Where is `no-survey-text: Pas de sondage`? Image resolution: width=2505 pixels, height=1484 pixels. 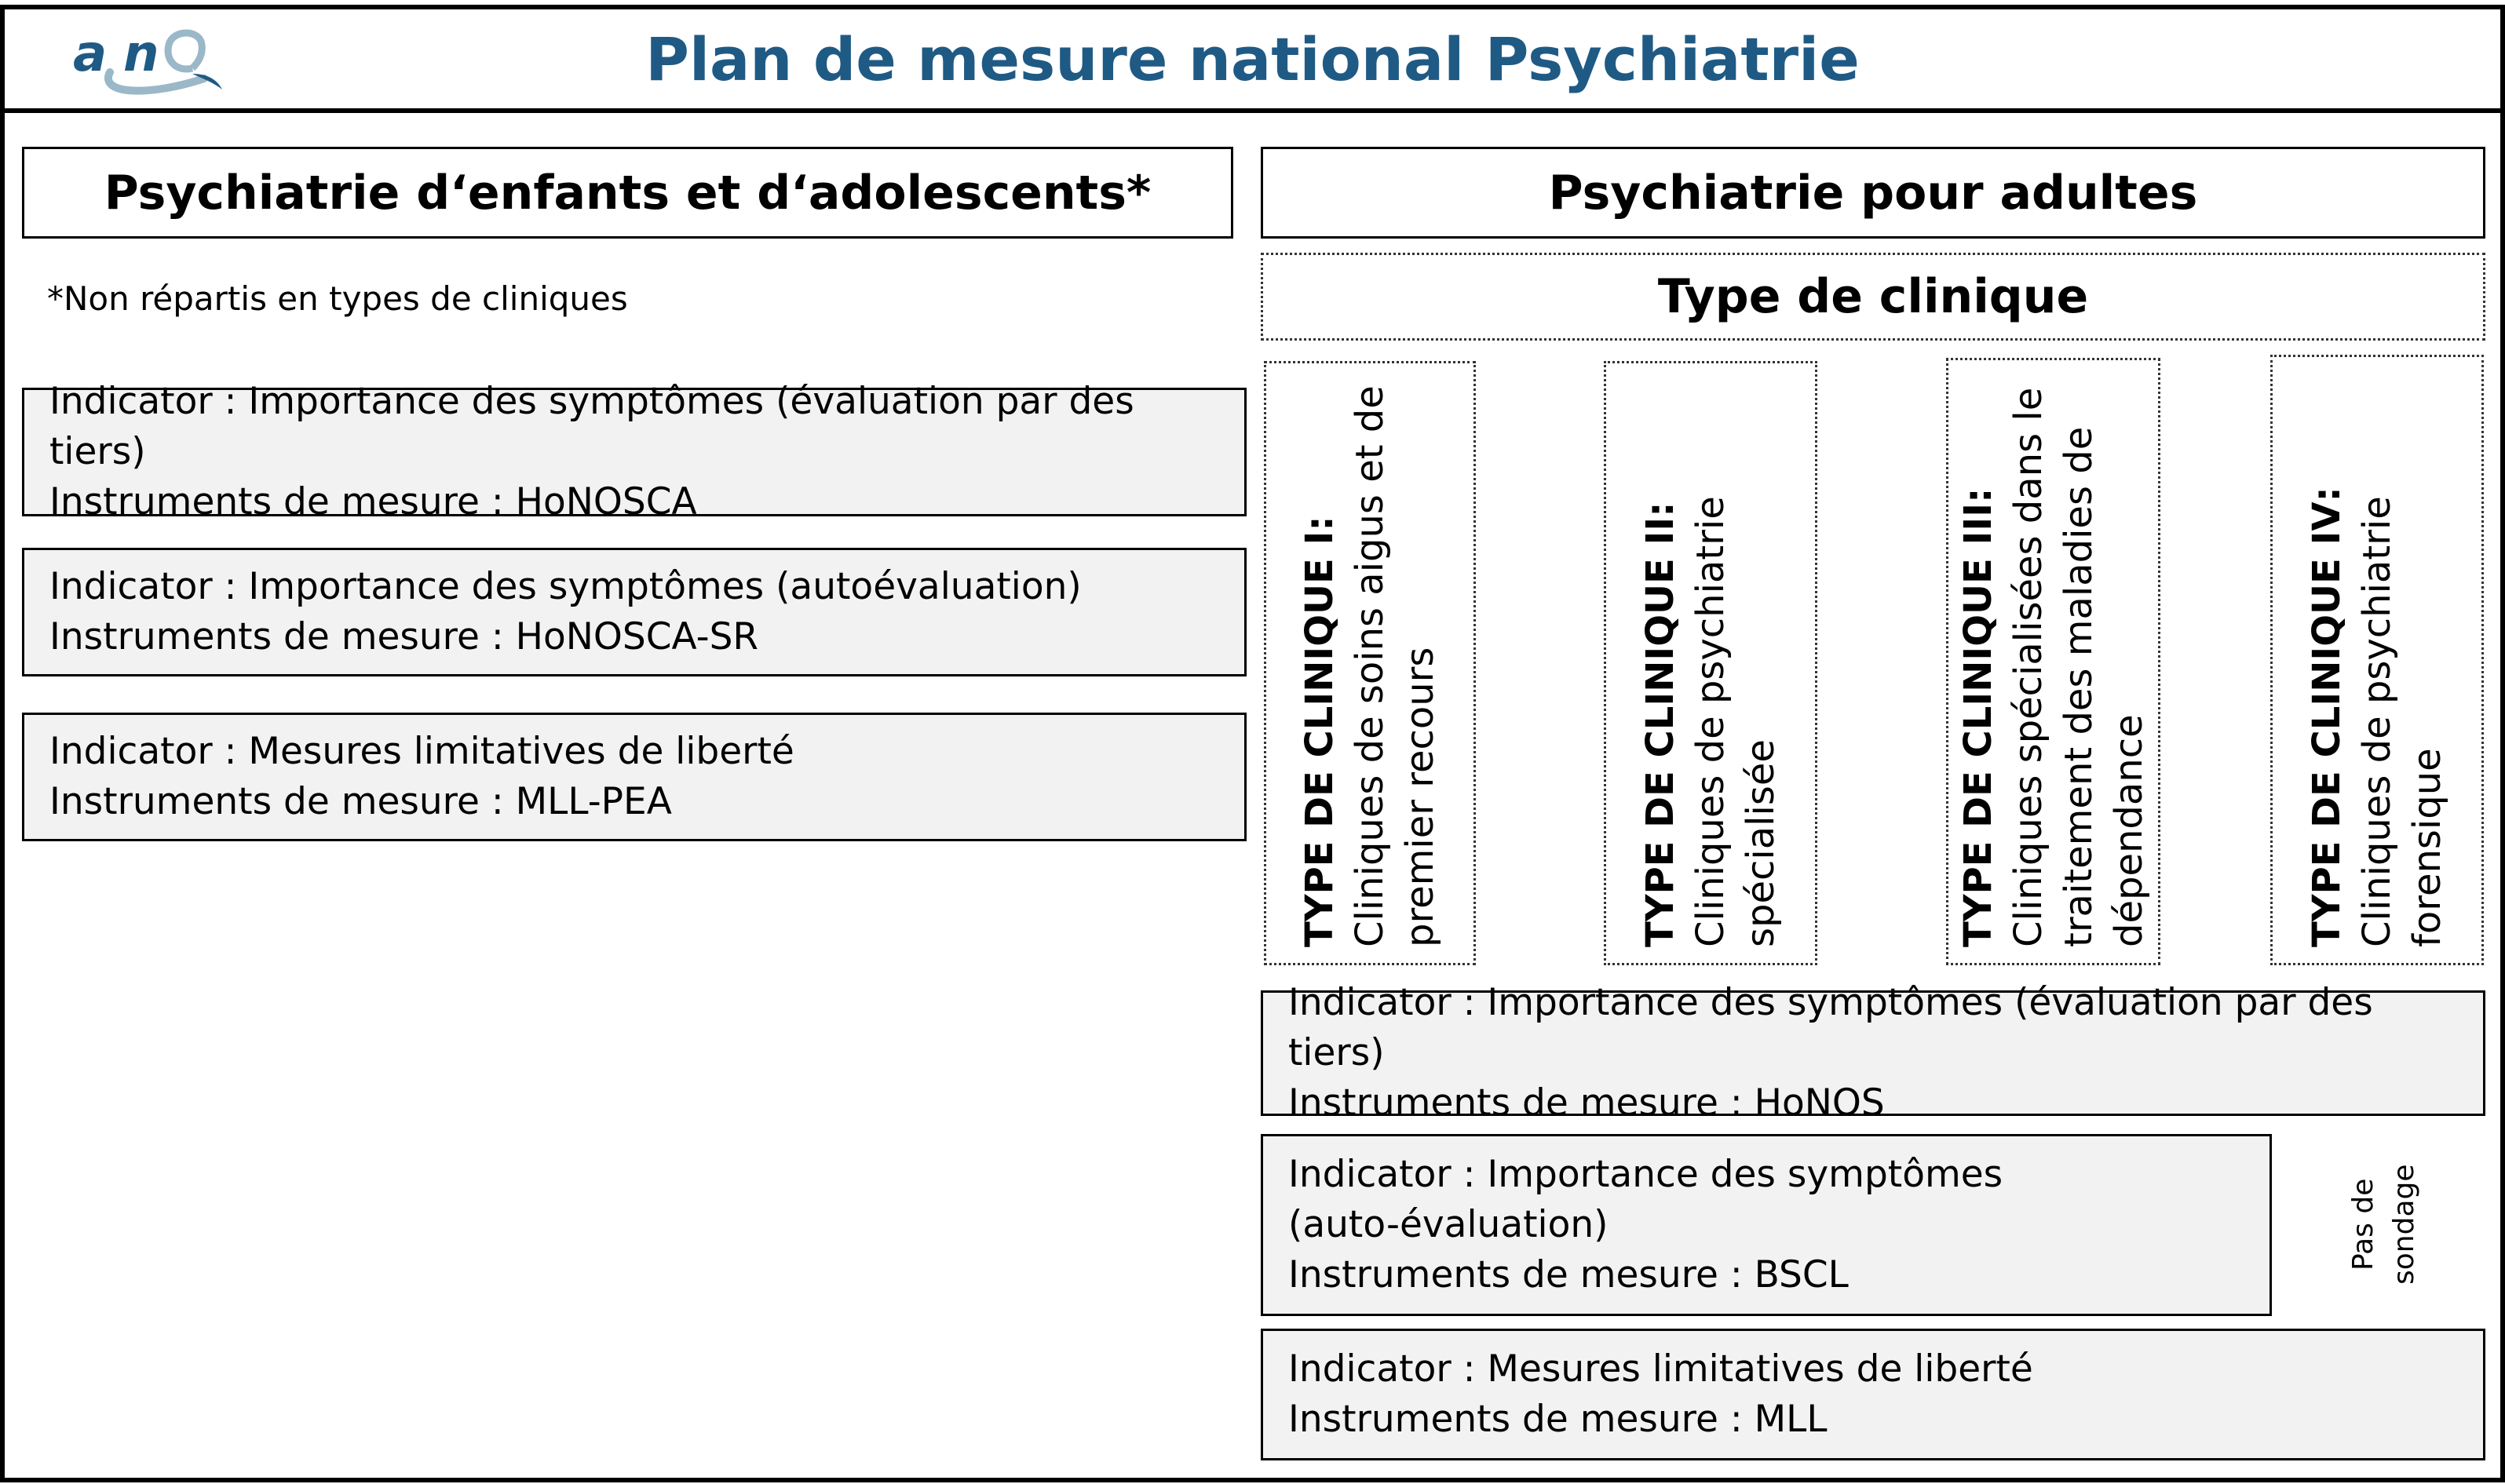 no-survey-text: Pas de sondage is located at coordinates (2383, 1224).